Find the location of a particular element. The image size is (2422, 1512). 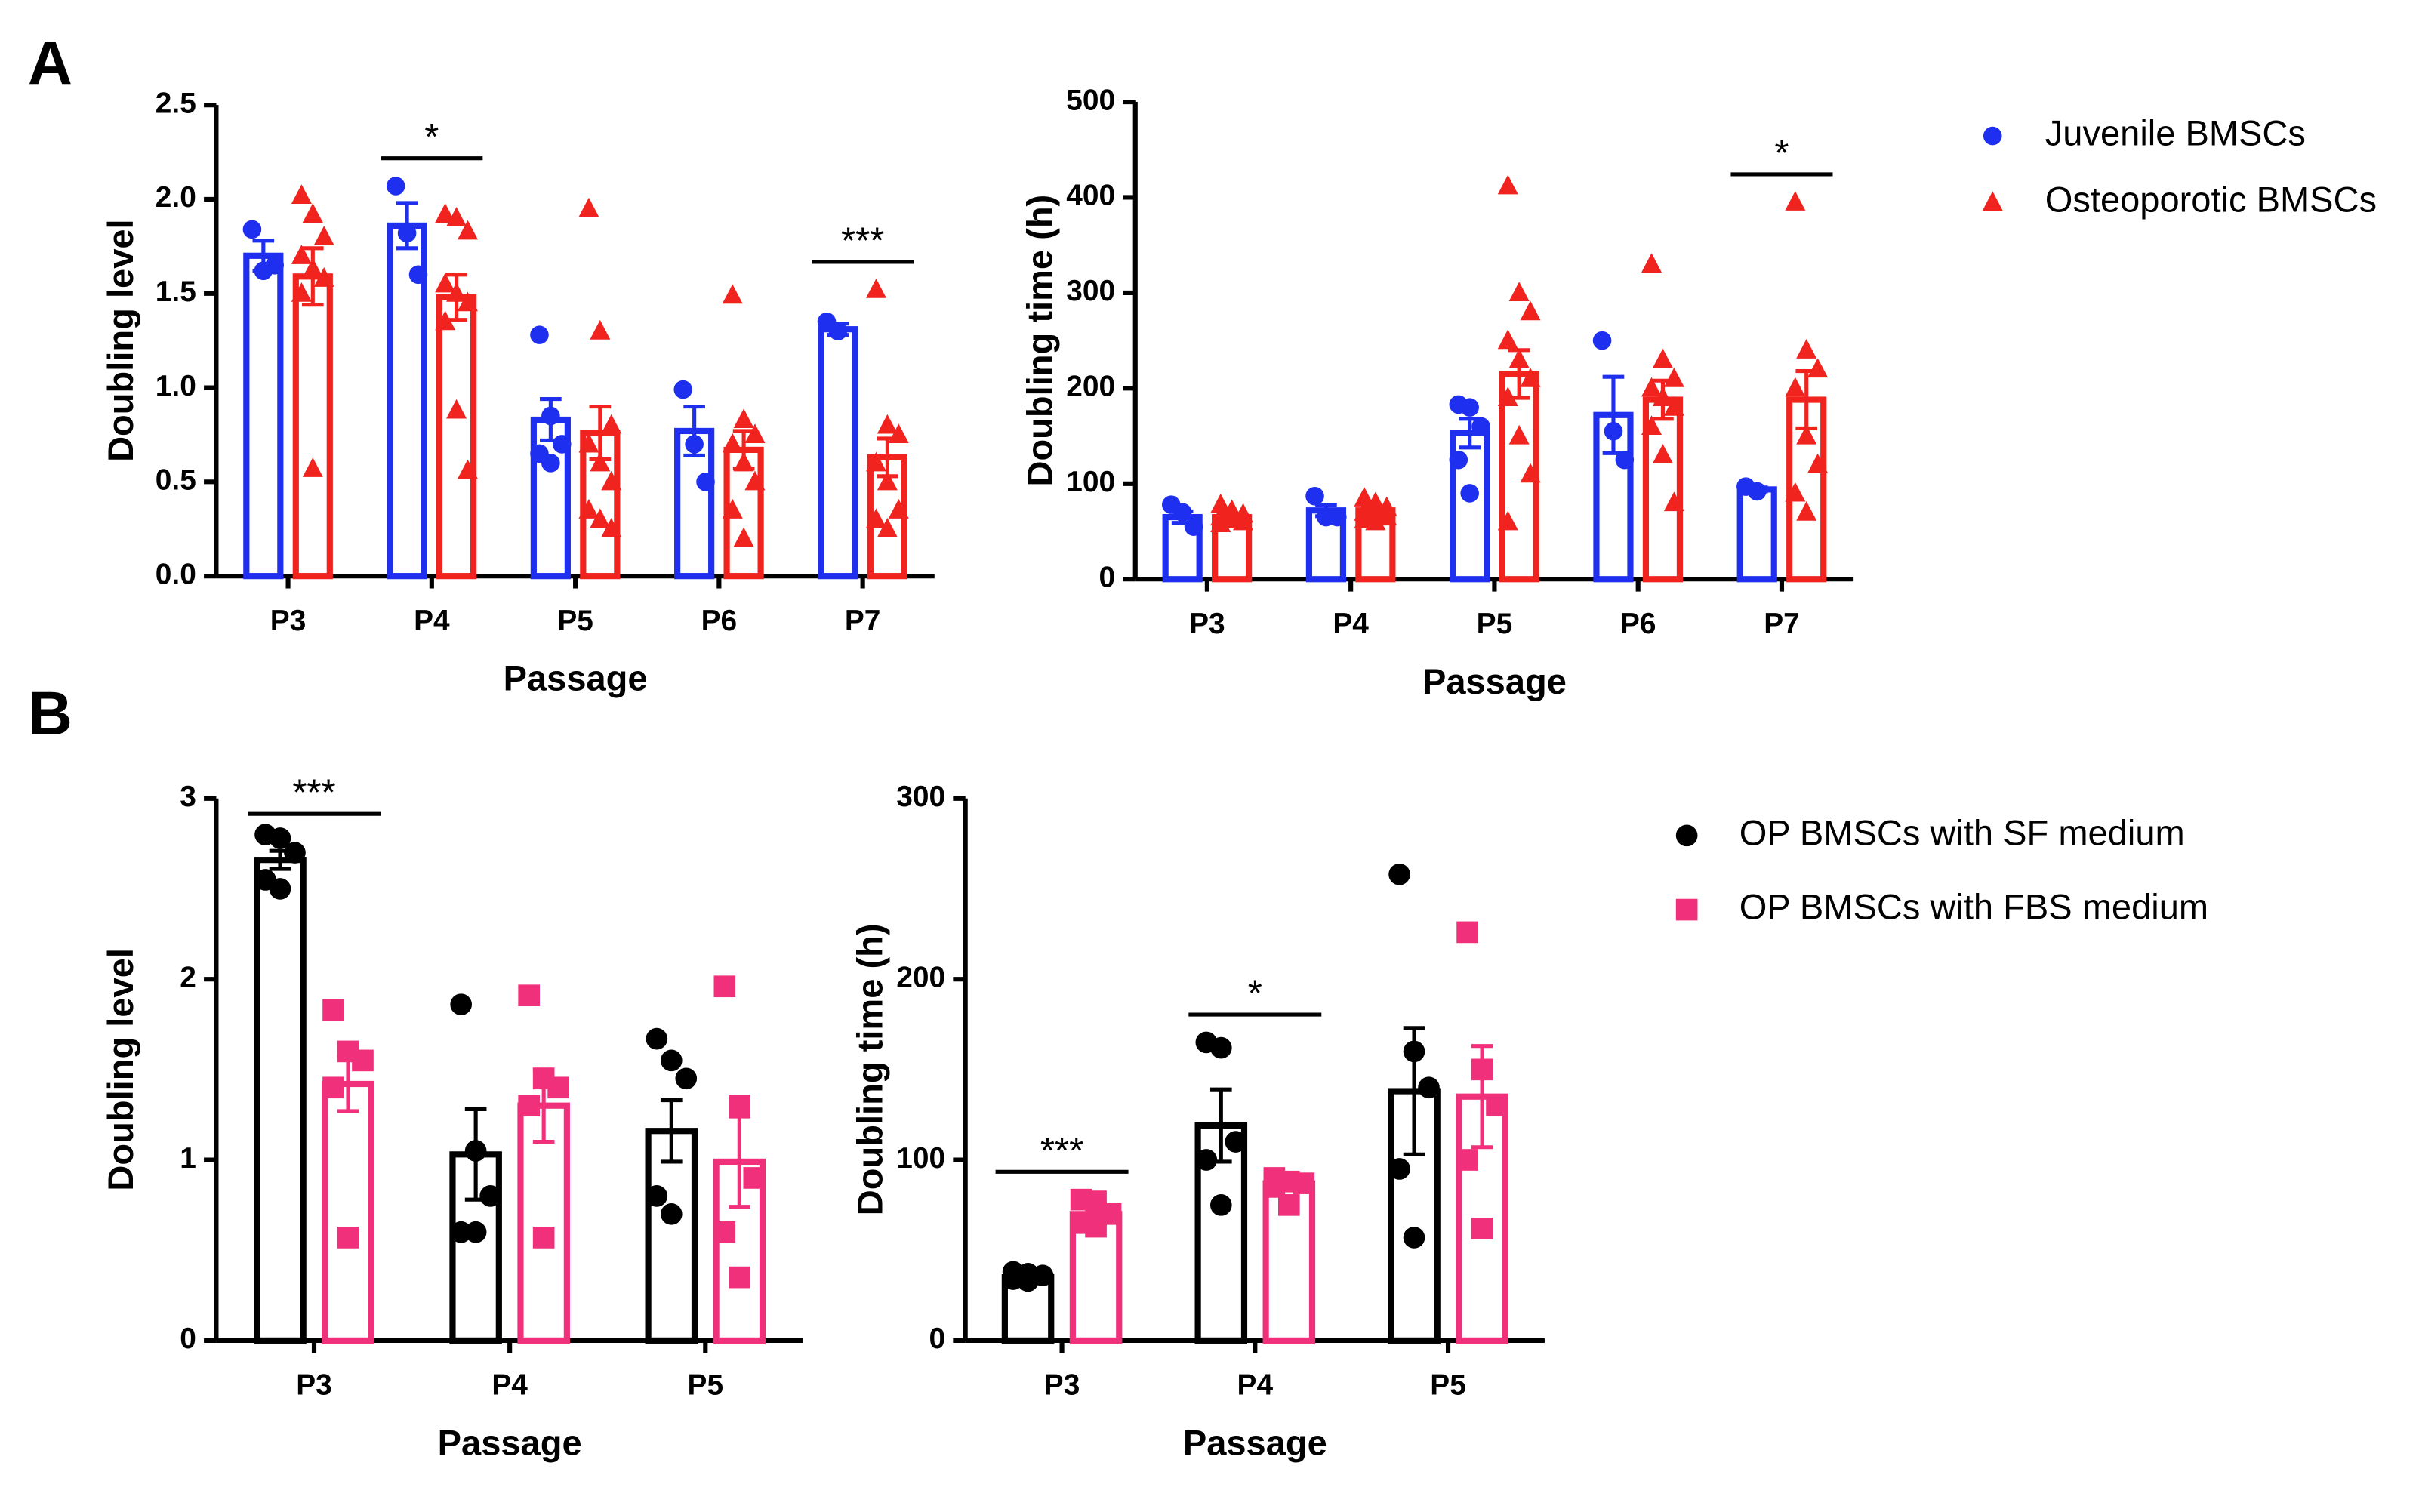

y-axis-label: Doubling time (h) is located at coordinates (869, 1069).